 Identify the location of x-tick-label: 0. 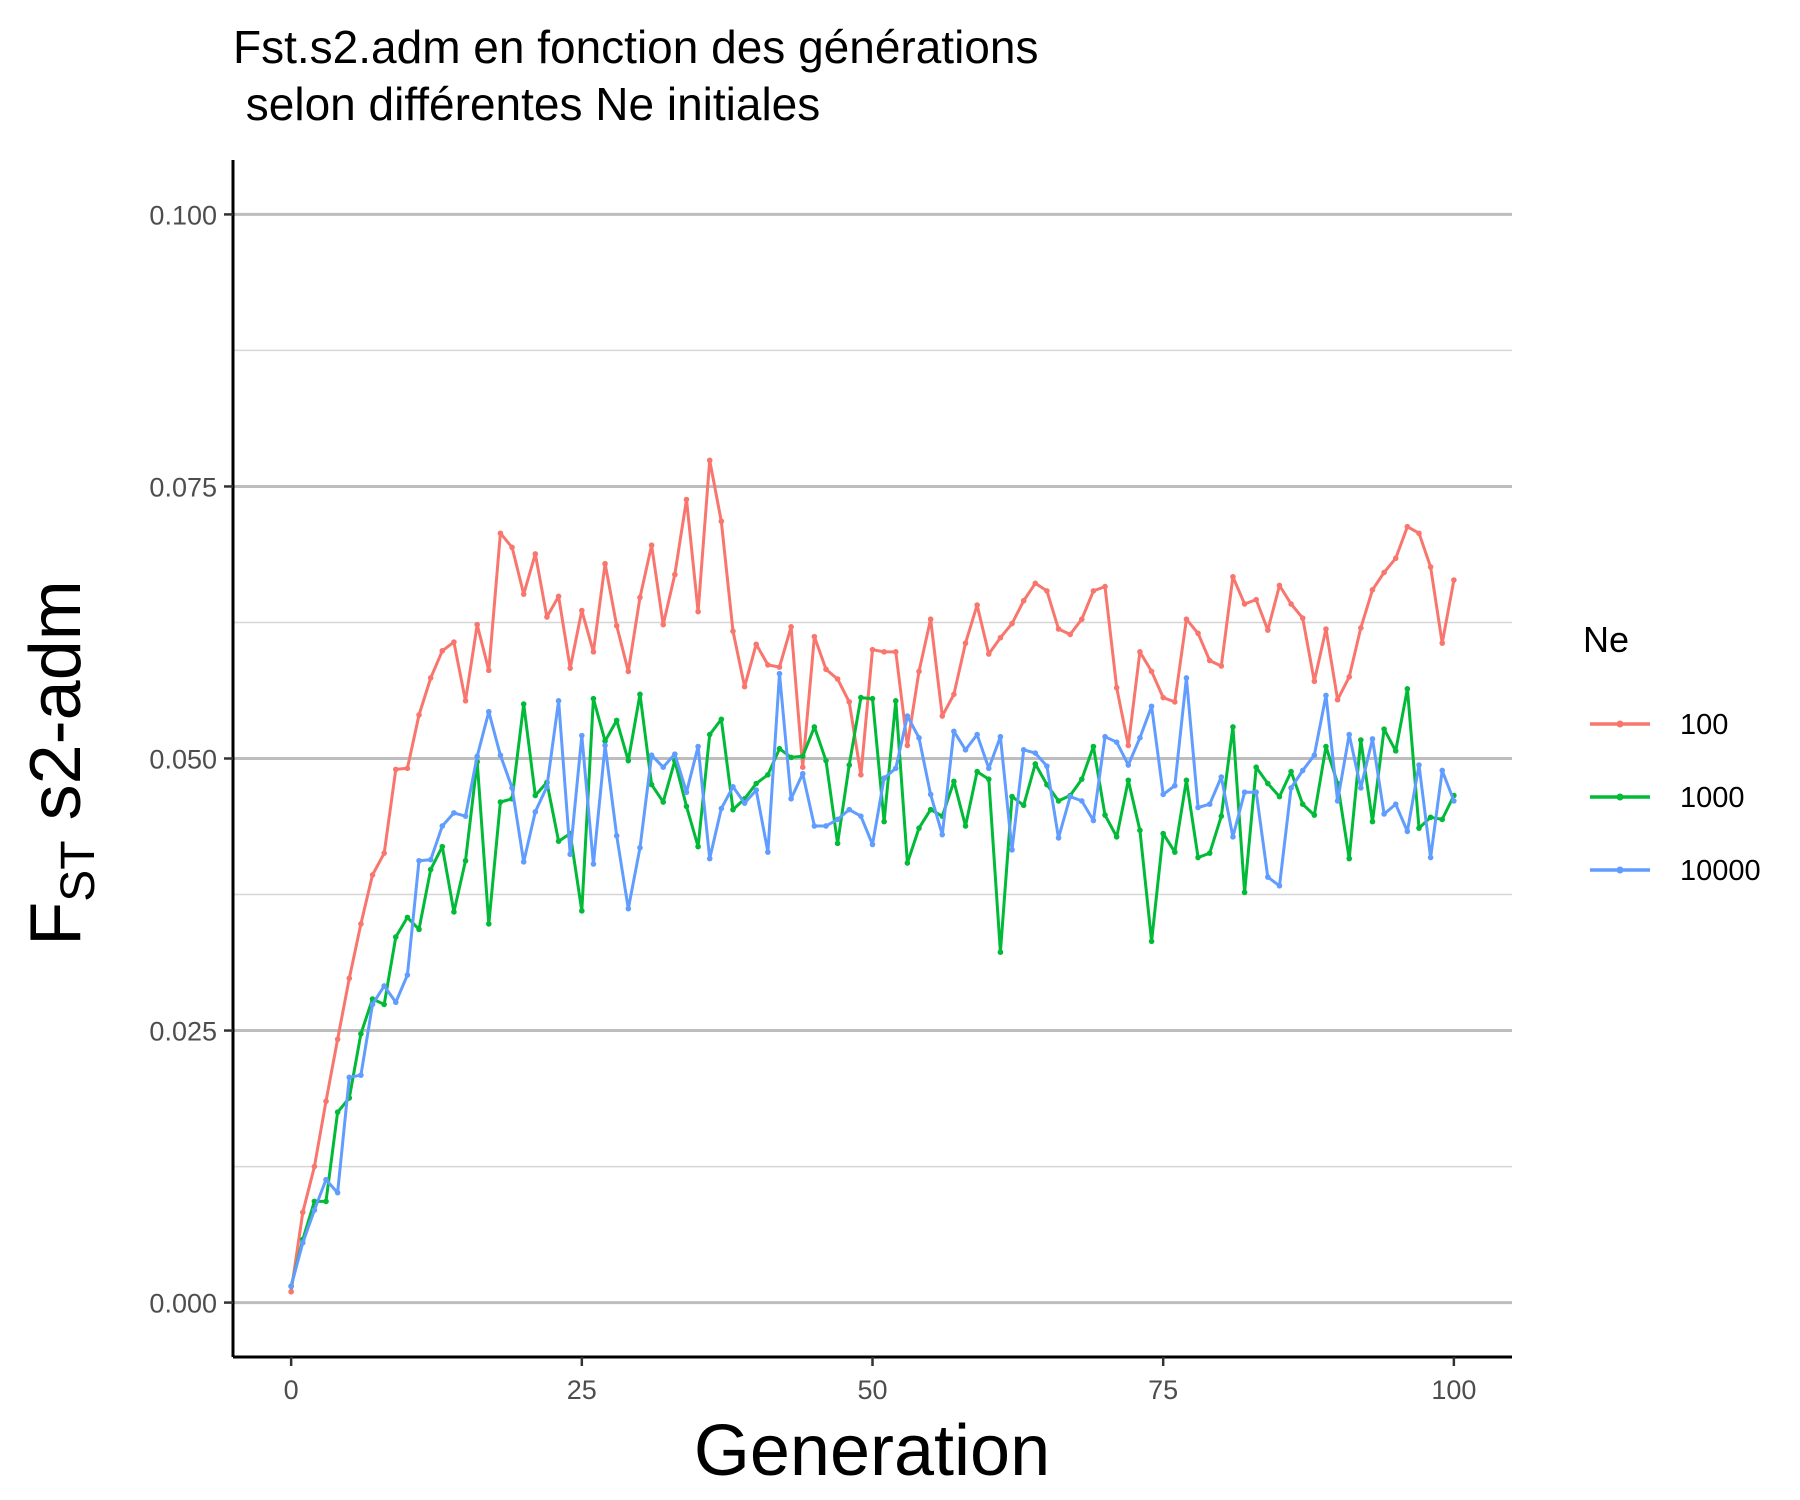
(291, 1390).